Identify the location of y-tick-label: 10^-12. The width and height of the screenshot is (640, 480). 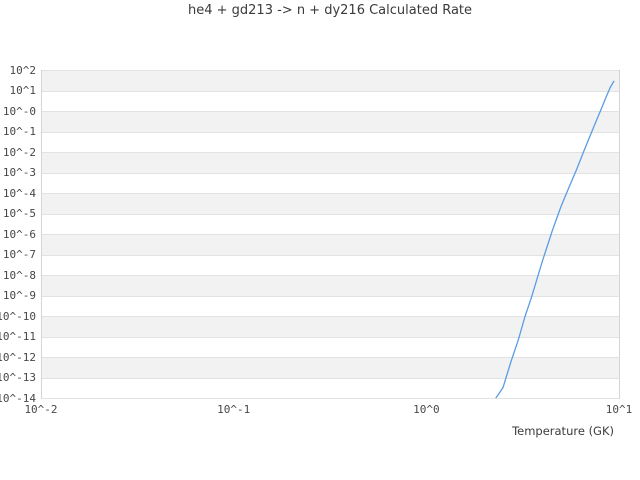
(18, 357).